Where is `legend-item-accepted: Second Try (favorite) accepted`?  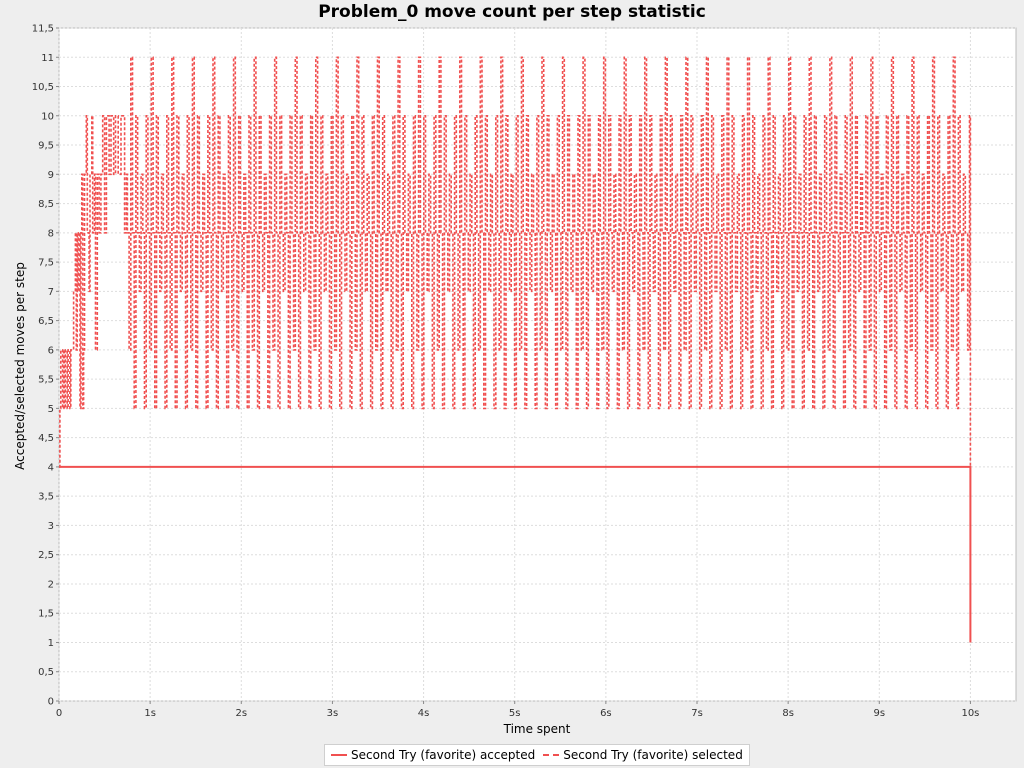 legend-item-accepted: Second Try (favorite) accepted is located at coordinates (433, 755).